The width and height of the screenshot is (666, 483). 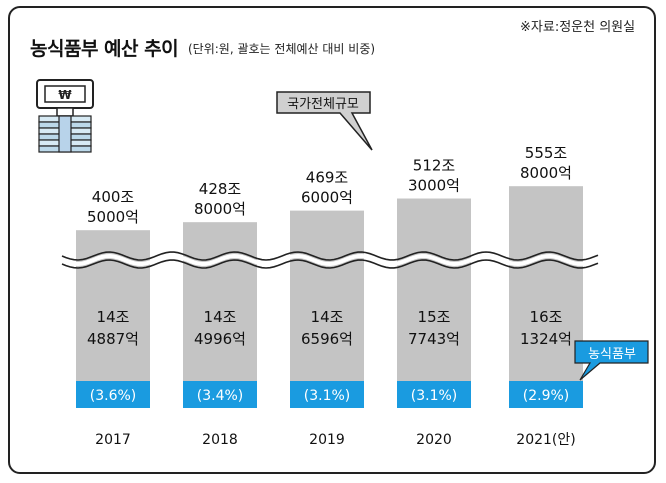 I want to click on share-label-2017: (3.6%), so click(x=113, y=396).